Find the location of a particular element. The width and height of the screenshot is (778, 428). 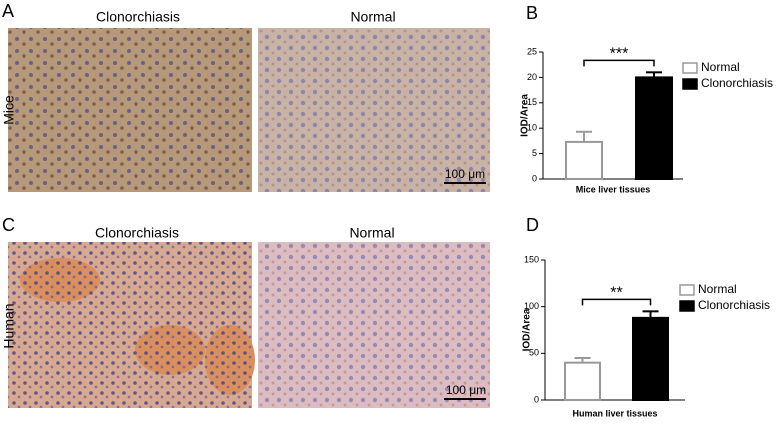

significance-label: *** is located at coordinates (619, 54).